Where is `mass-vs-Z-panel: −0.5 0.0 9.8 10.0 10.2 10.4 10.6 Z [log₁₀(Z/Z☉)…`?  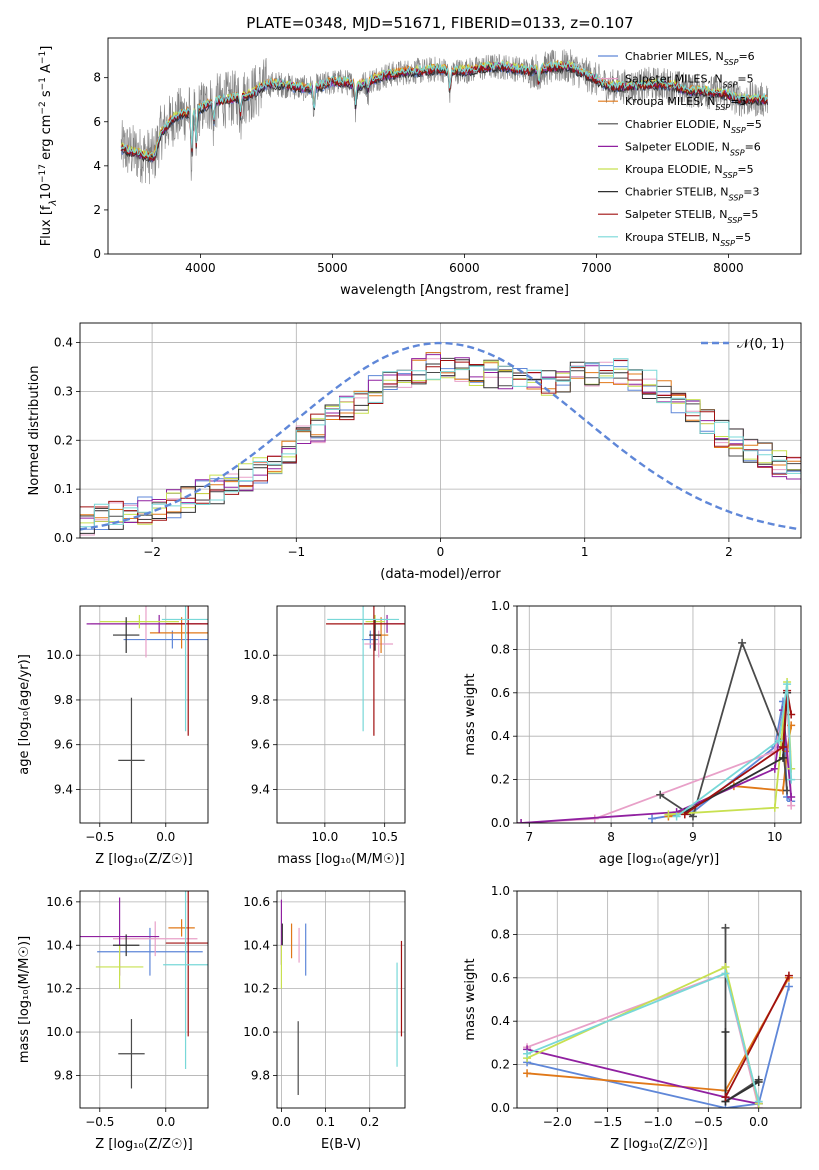
mass-vs-Z-panel: −0.5 0.0 9.8 10.0 10.2 10.4 10.6 Z [log₁₀(Z/Z☉)… is located at coordinates (113, 1021).